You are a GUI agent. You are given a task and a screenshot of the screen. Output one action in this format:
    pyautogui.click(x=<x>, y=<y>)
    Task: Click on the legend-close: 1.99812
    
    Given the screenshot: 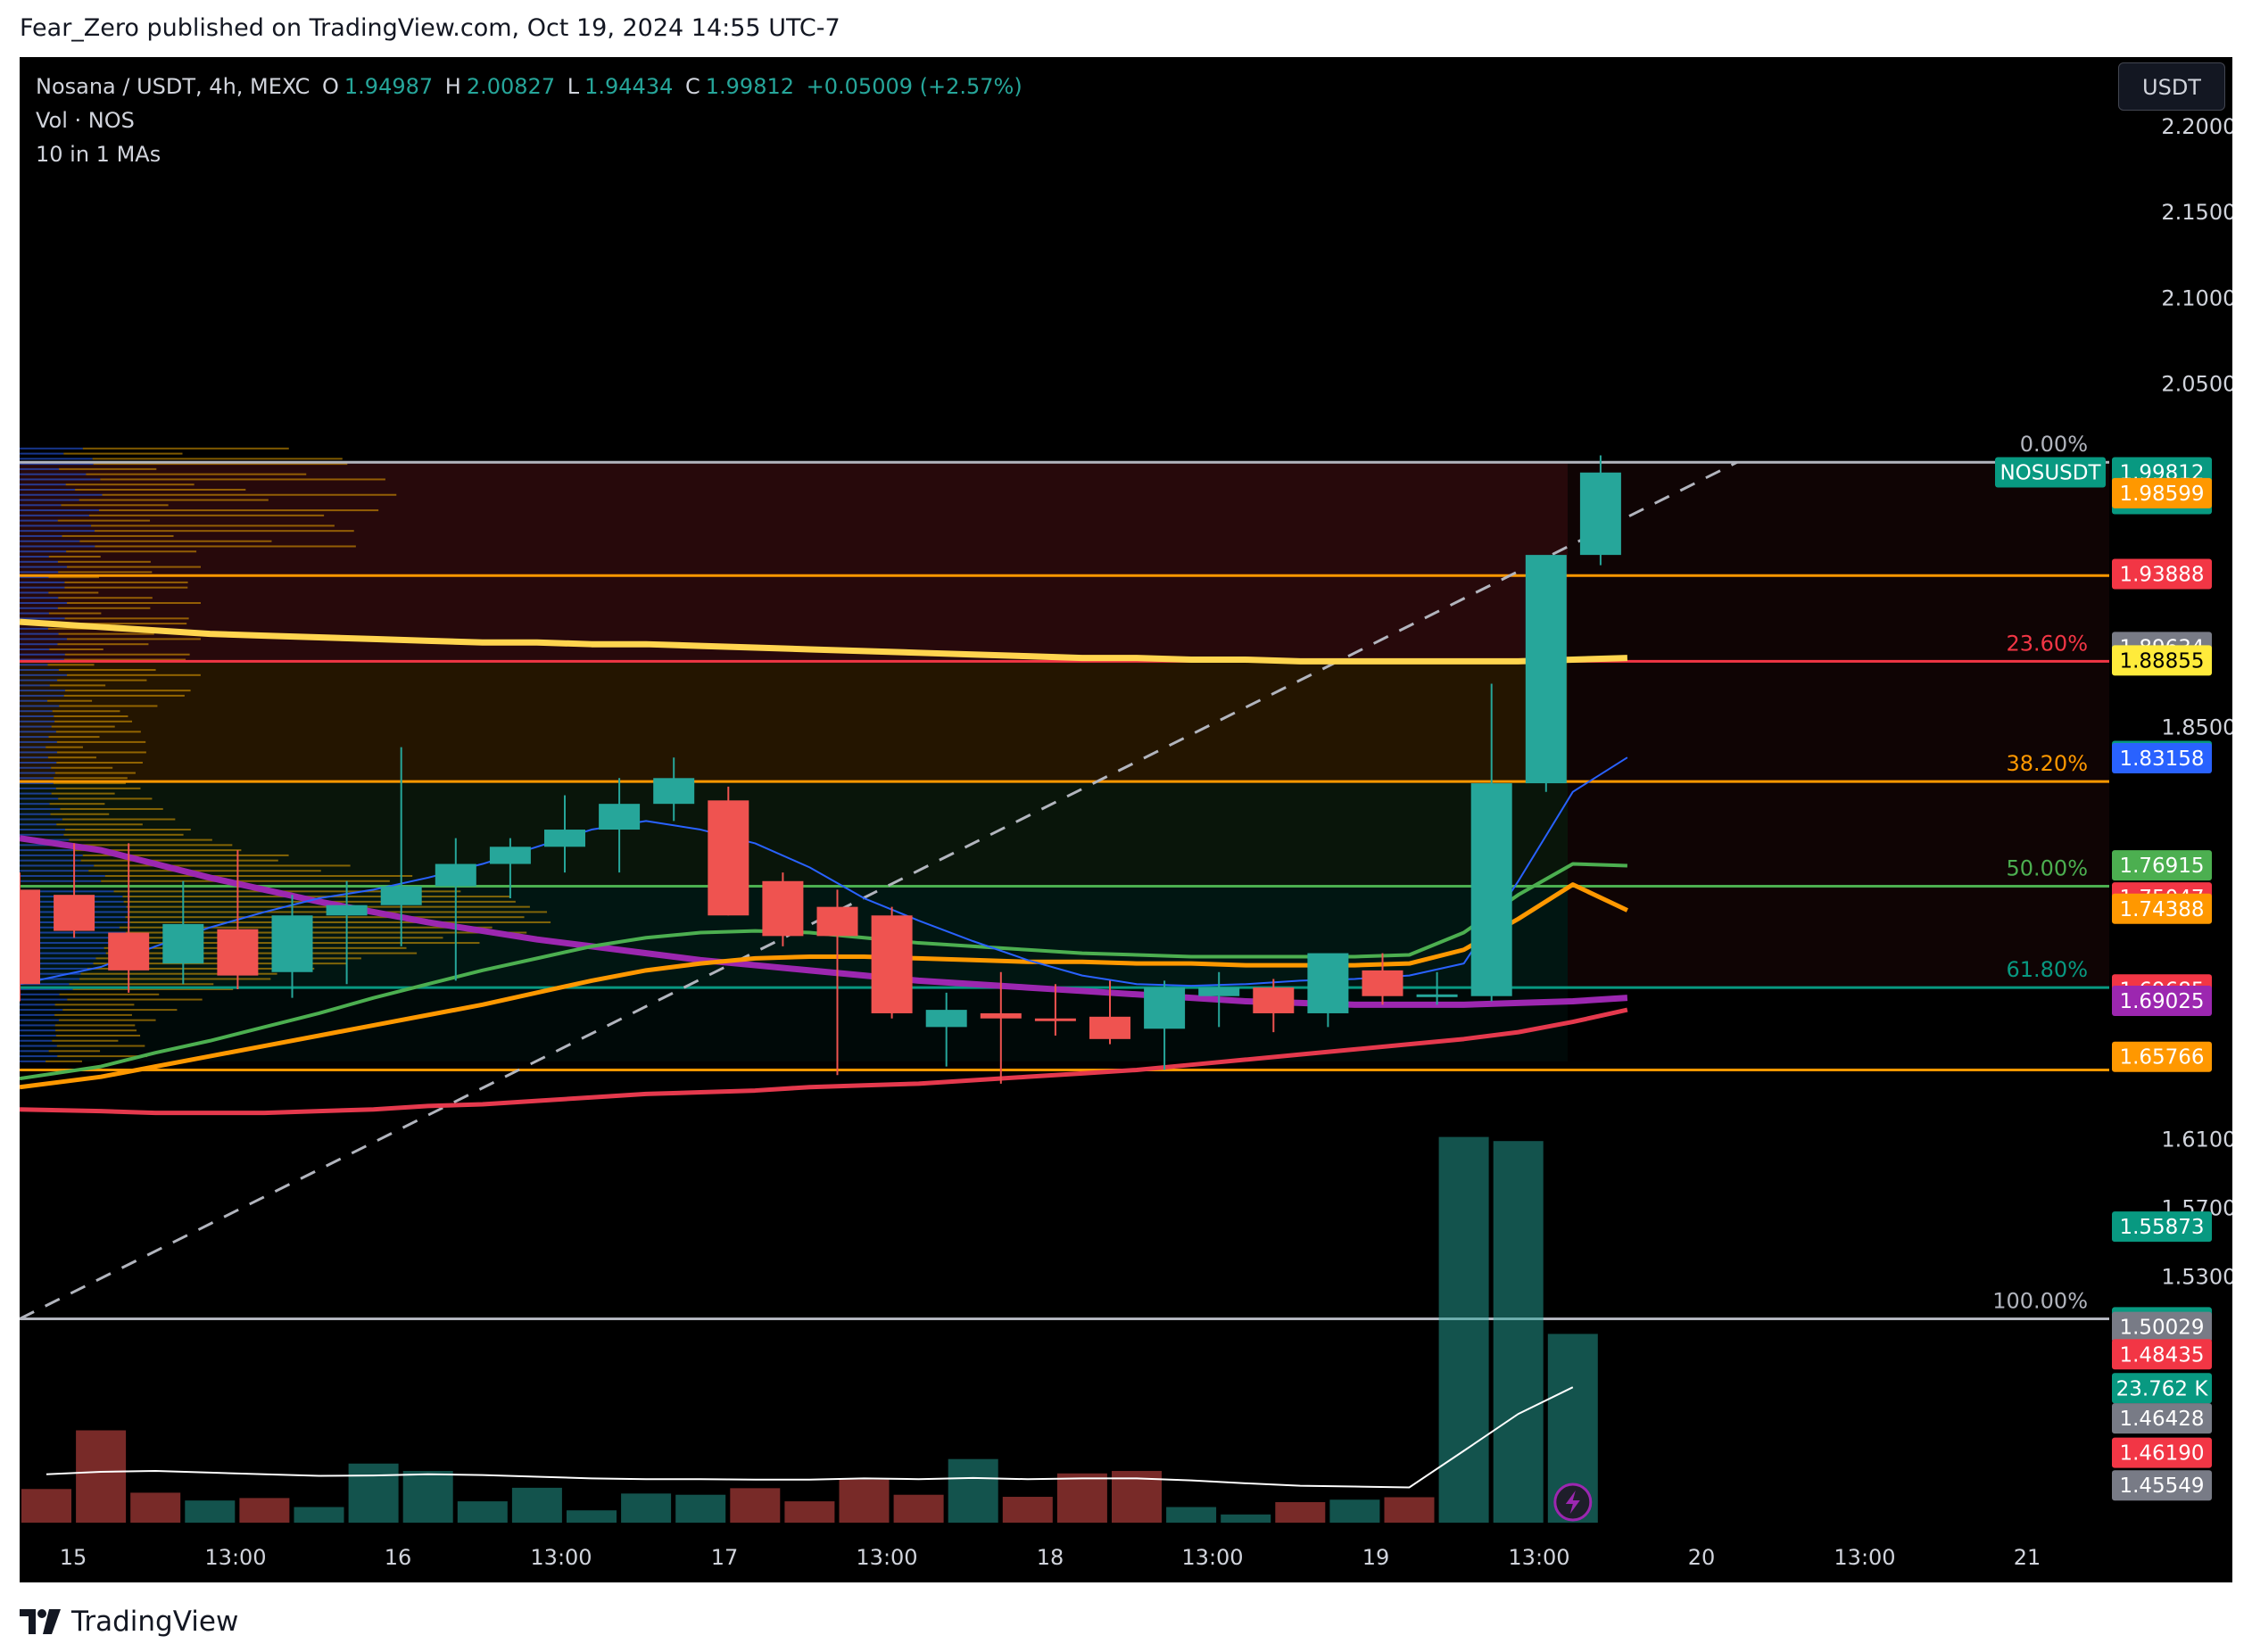 What is the action you would take?
    pyautogui.click(x=750, y=86)
    